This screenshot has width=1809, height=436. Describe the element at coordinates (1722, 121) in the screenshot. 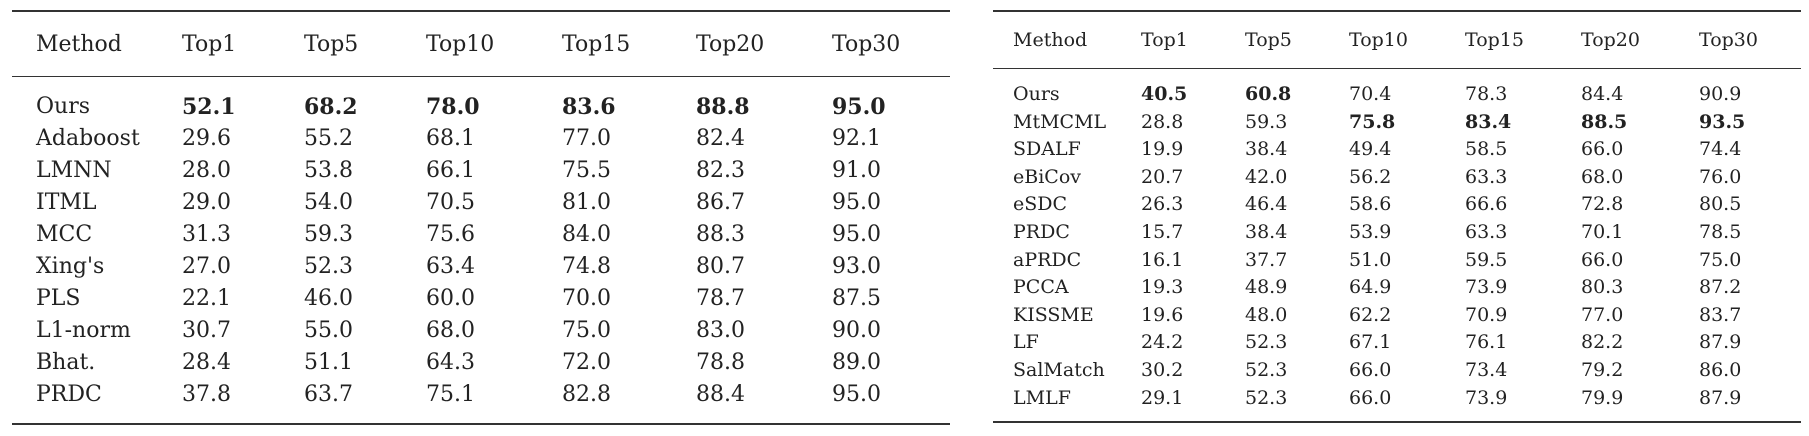

I see `value-cell: 93.5` at that location.